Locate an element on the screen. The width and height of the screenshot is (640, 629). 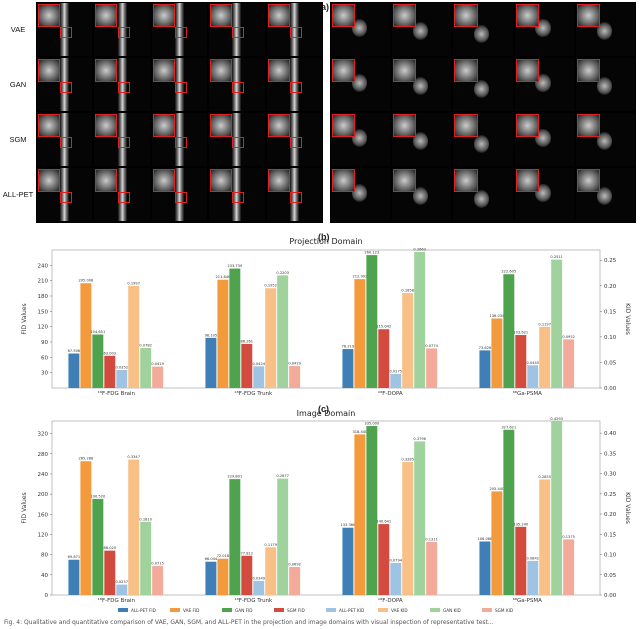
bar-value-label: 73.626 is located at coordinates (485, 348).